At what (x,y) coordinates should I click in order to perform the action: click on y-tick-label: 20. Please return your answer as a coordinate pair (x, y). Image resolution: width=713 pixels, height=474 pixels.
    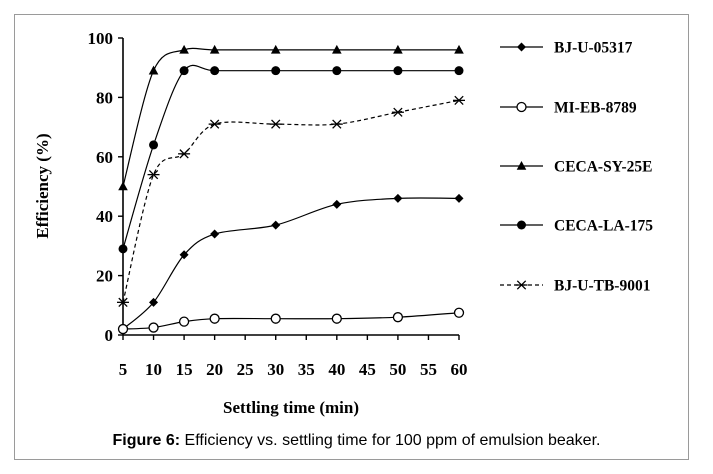
    Looking at the image, I should click on (104, 276).